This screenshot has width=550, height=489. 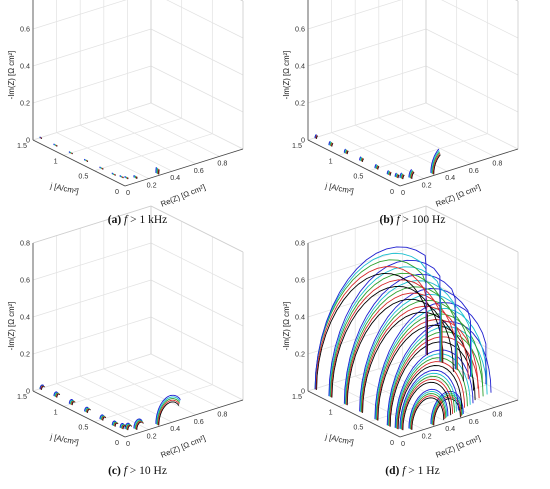 What do you see at coordinates (114, 220) in the screenshot?
I see `caption-a-letter: (a)` at bounding box center [114, 220].